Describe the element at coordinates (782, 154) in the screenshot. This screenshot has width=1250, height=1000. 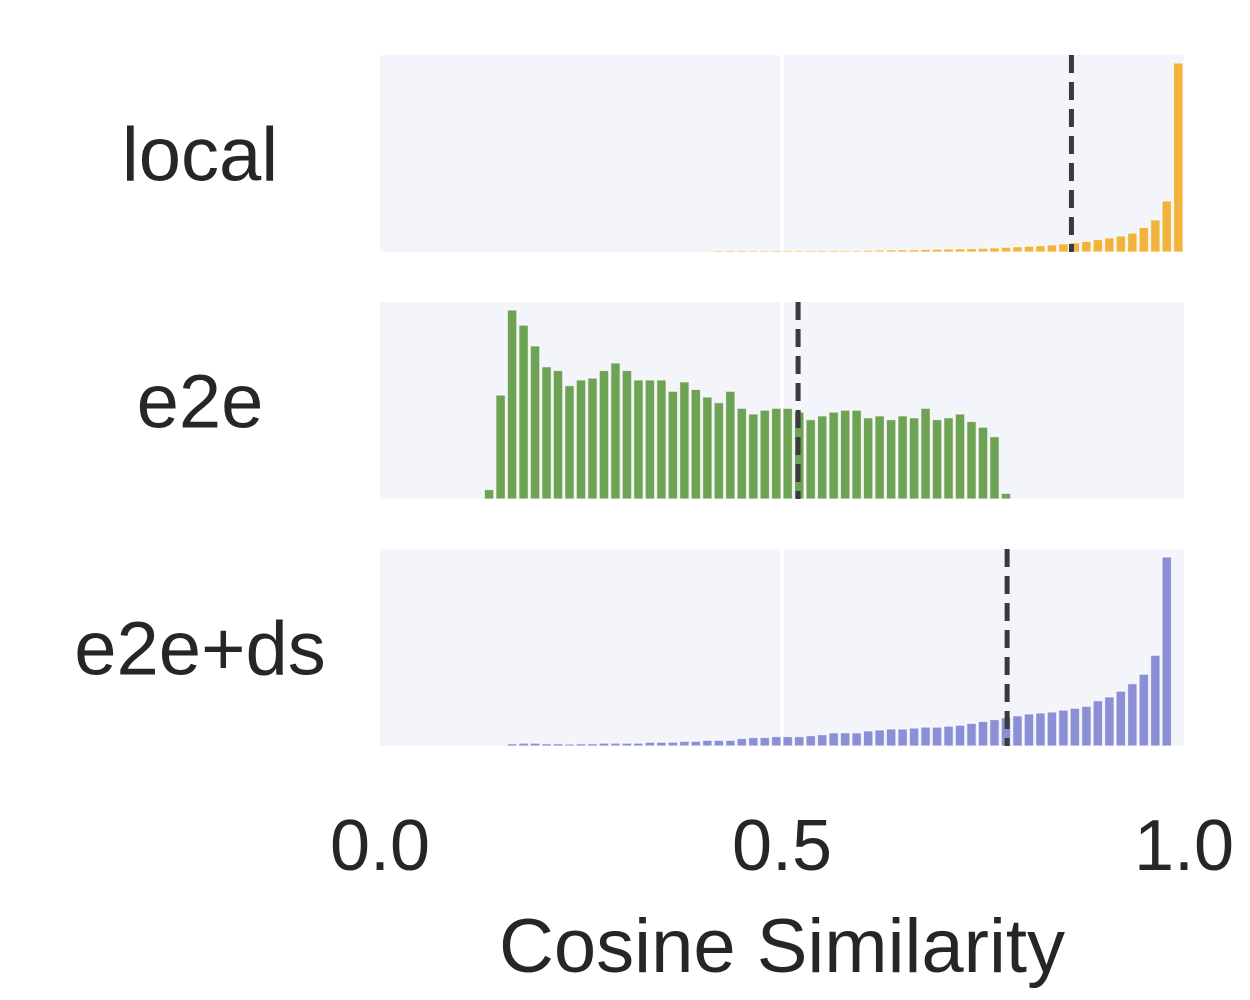
I see `panel-local` at that location.